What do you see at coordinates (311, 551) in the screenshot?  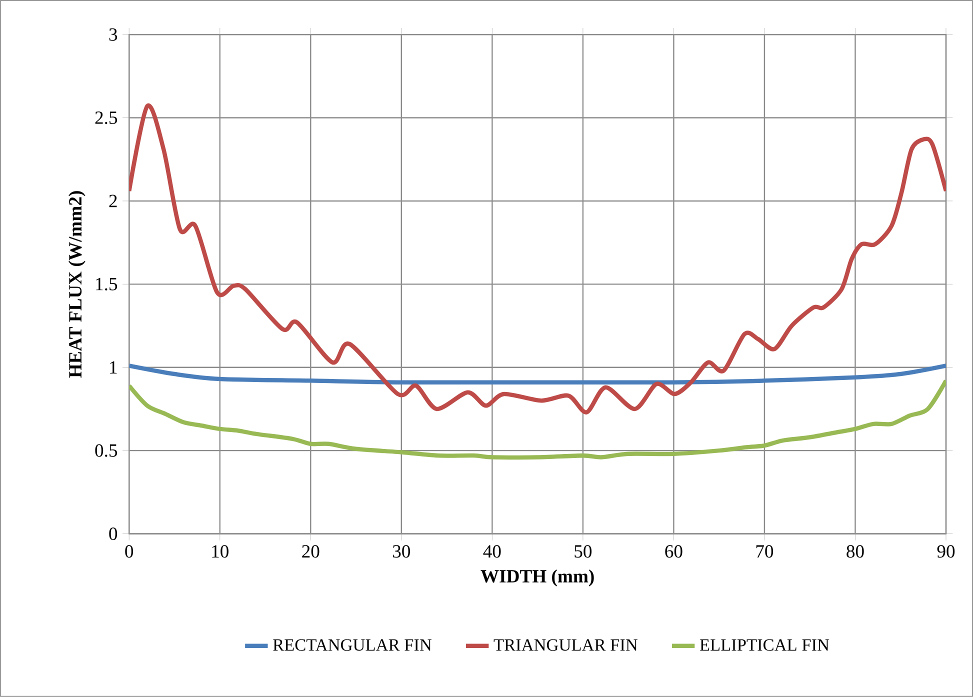 I see `x-tick-label: 20` at bounding box center [311, 551].